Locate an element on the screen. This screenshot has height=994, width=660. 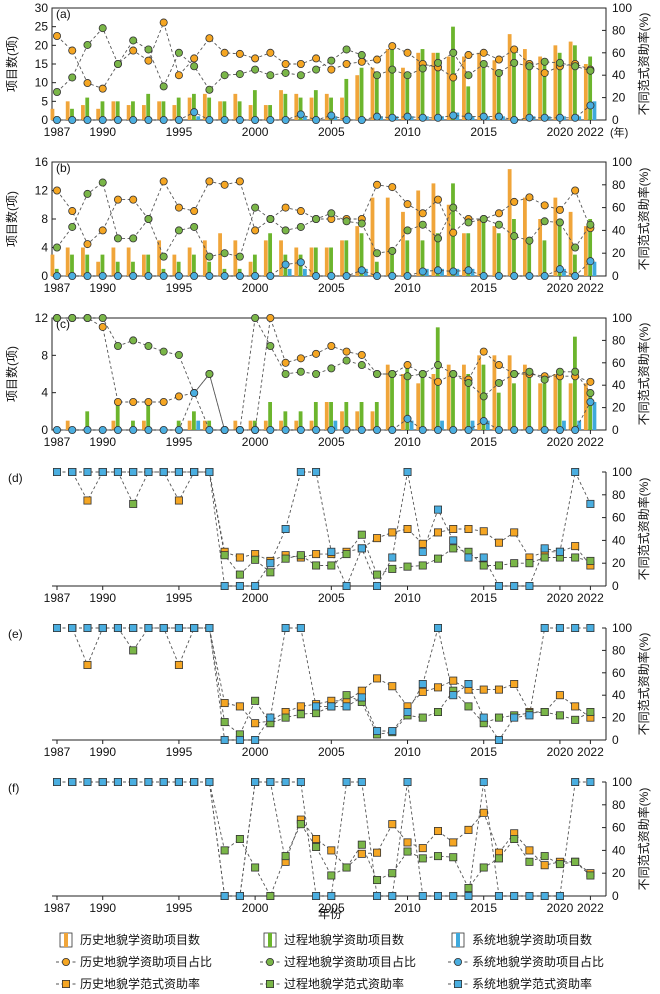
left-tick-label: 4 is located at coordinates (44, 248).